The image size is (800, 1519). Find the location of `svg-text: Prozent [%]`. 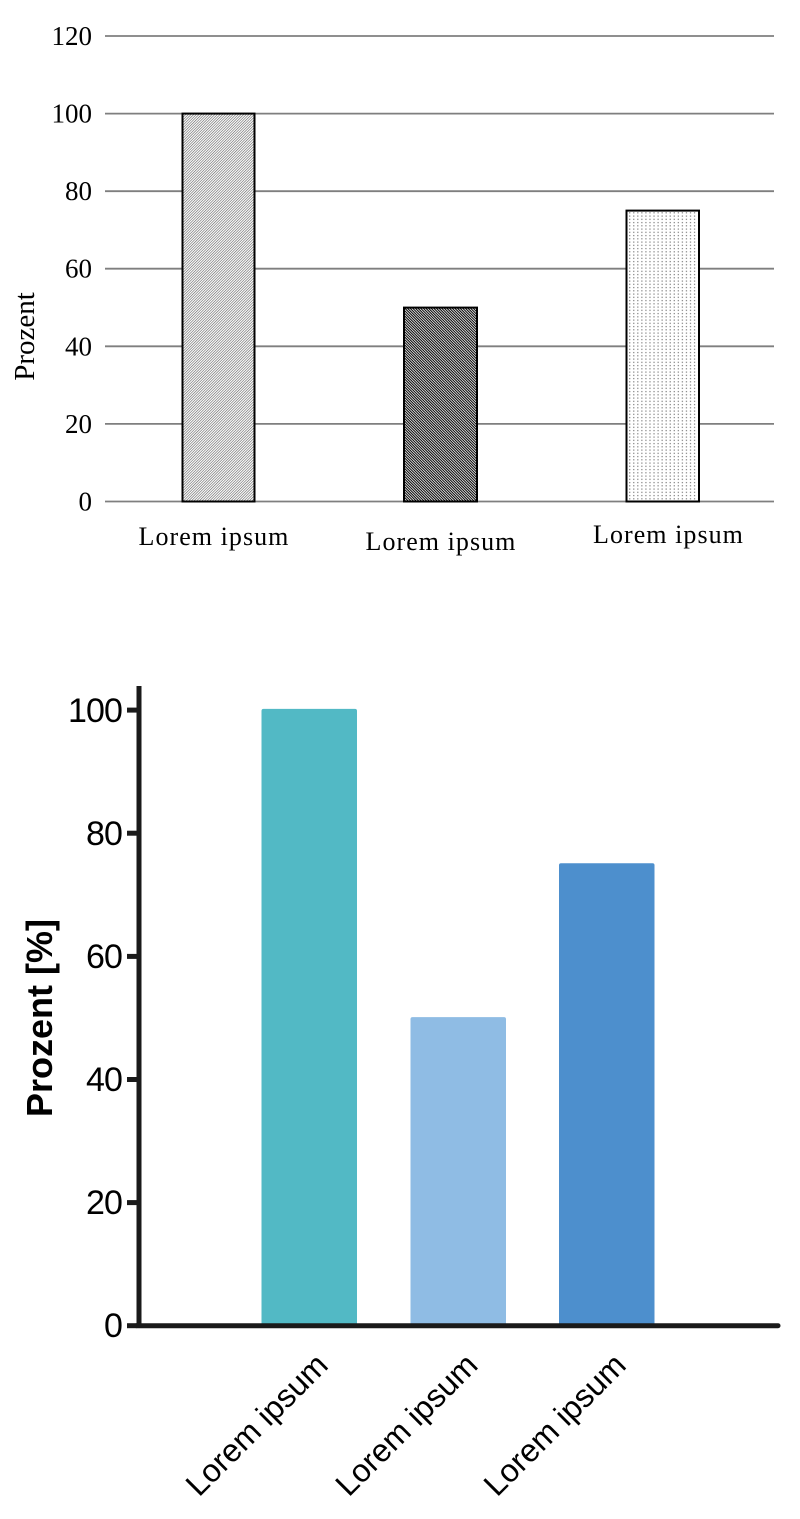

svg-text: Prozent [%] is located at coordinates (39, 1018).